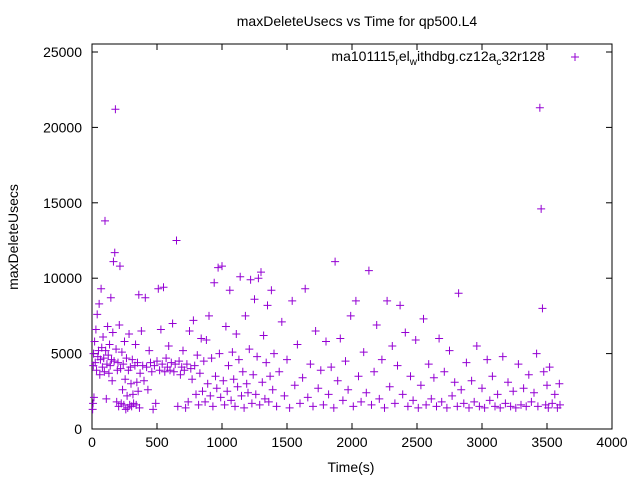 This screenshot has height=485, width=640. Describe the element at coordinates (157, 442) in the screenshot. I see `x-tick-label: 500` at that location.